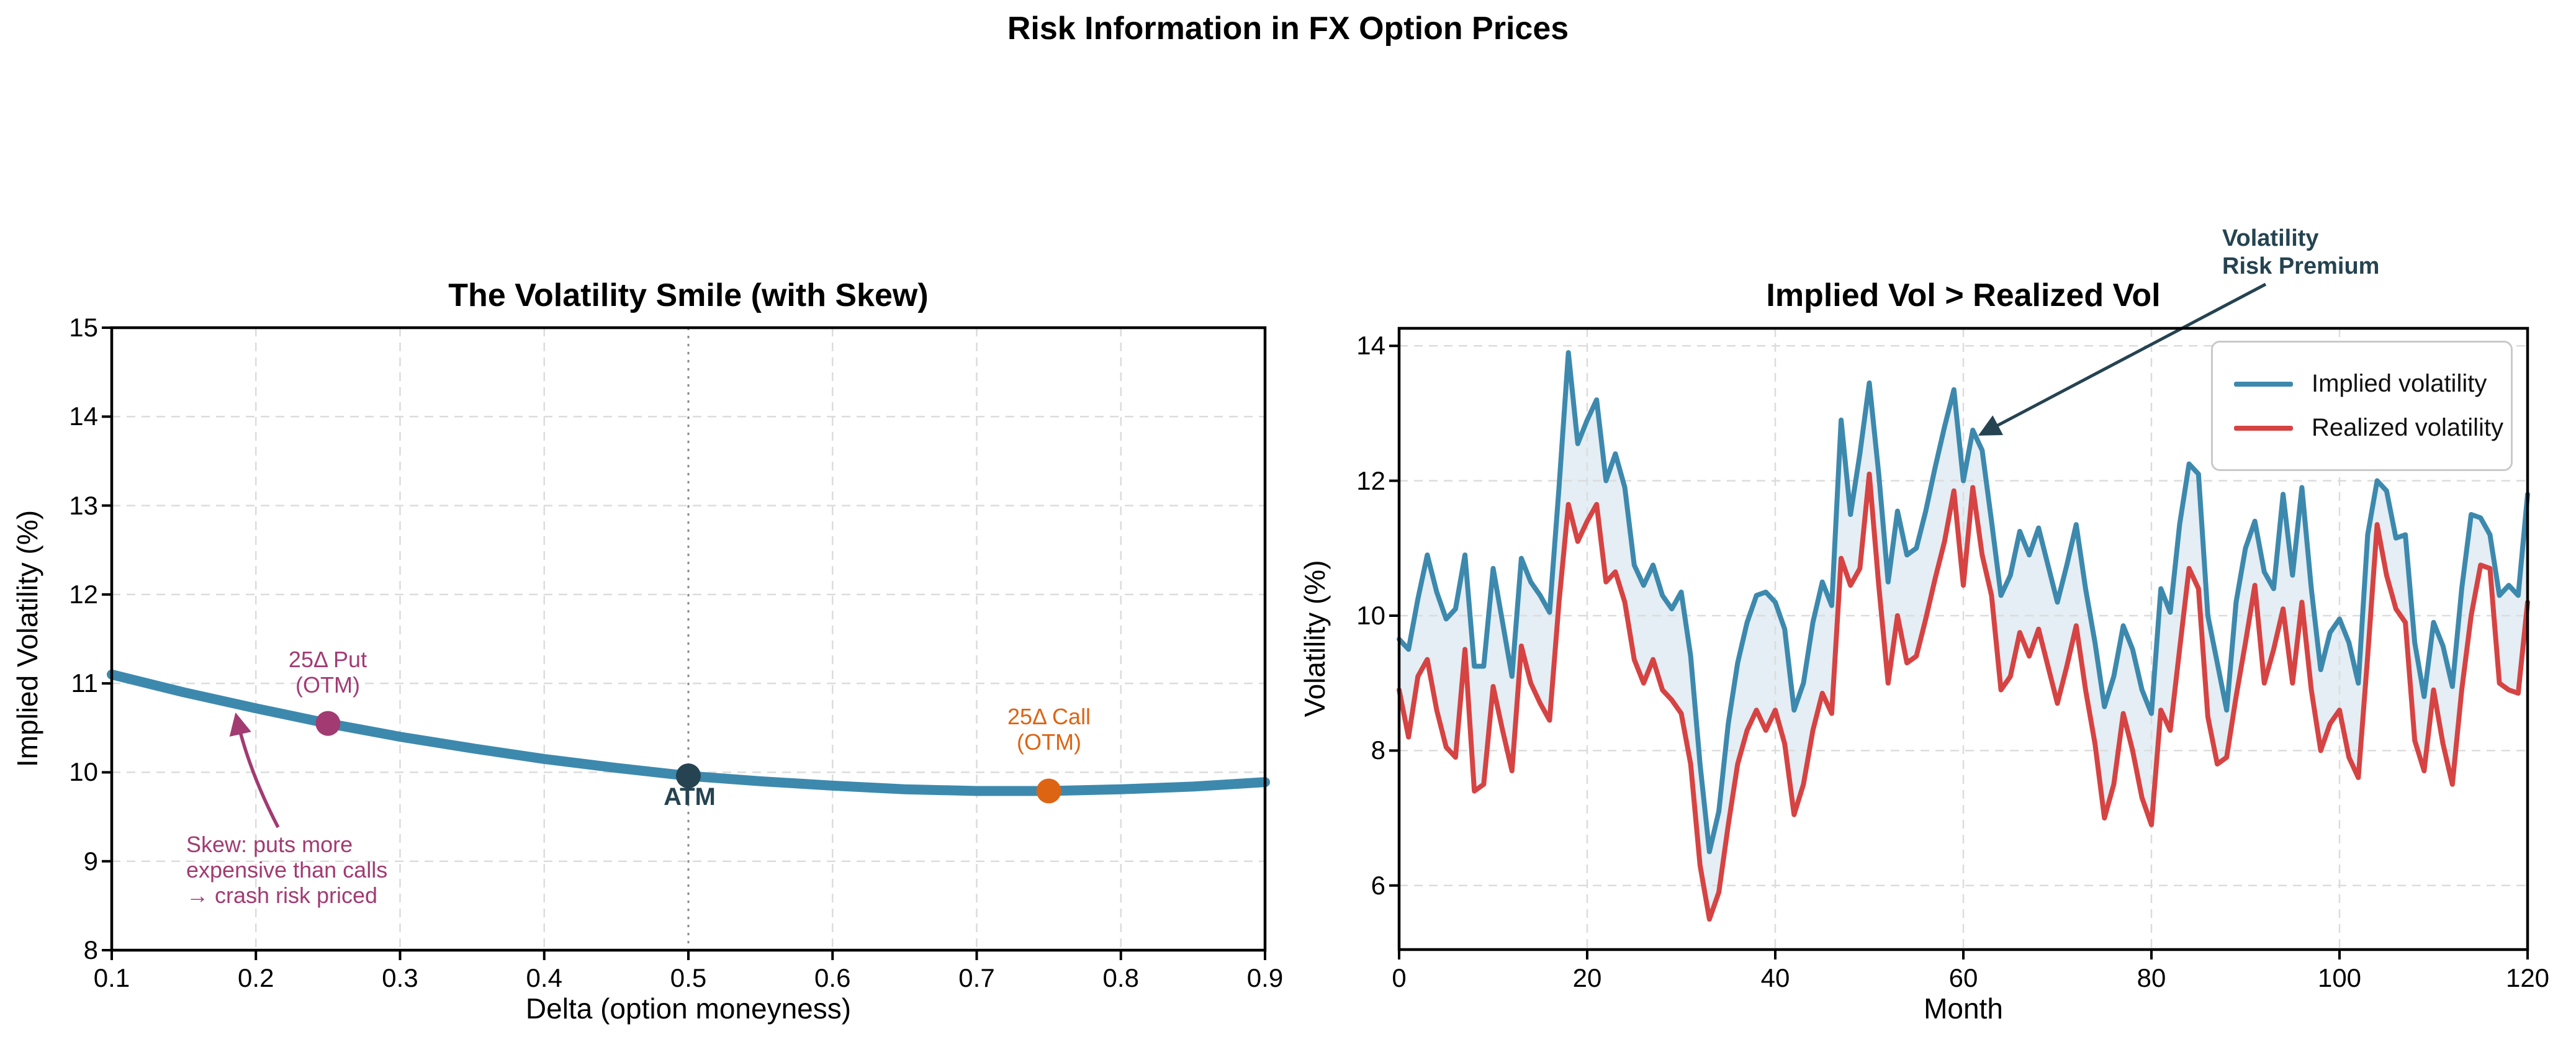  I want to click on call-25d-label-line1: 25Δ Call, so click(1049, 716).